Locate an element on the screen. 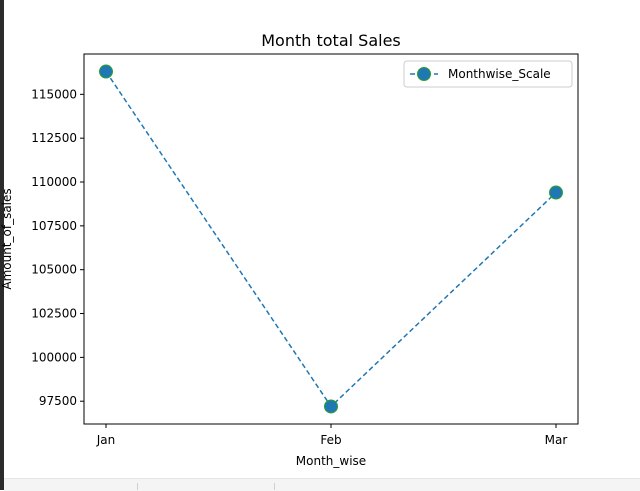 The width and height of the screenshot is (640, 491). y-tick-label: 110000 is located at coordinates (54, 182).